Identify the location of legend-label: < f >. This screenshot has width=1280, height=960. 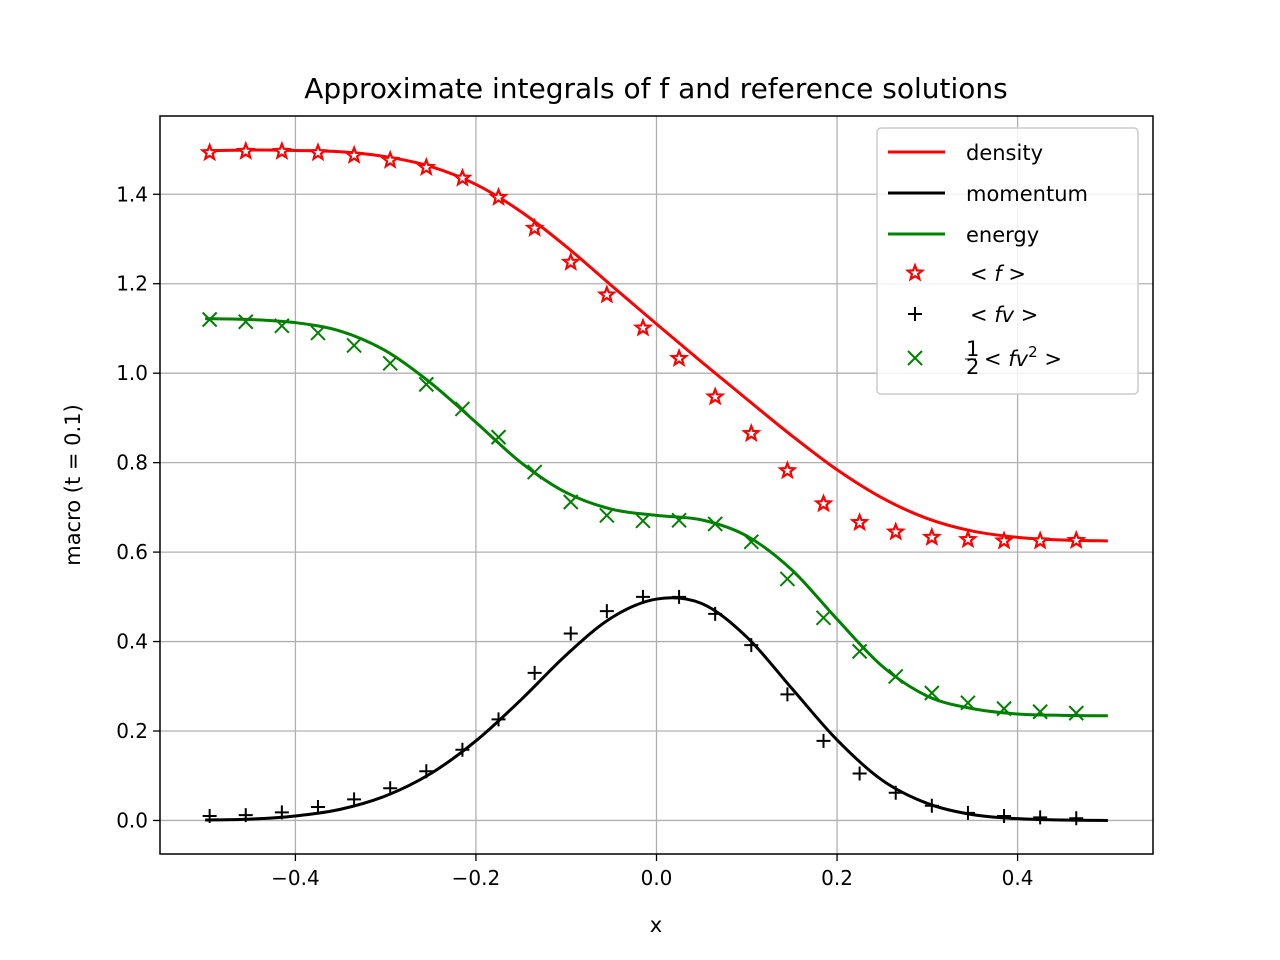
(998, 274).